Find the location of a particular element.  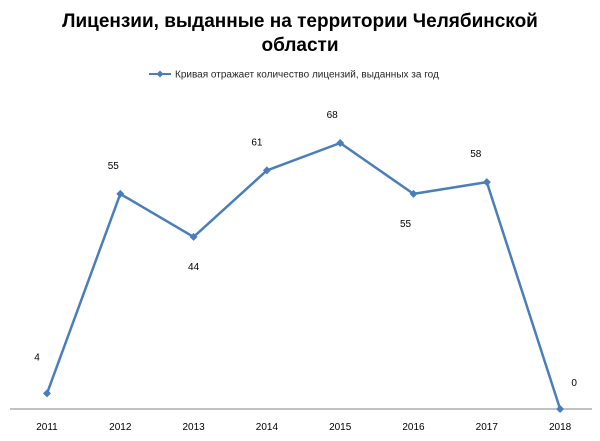

data-label-2017: 58 is located at coordinates (476, 154).